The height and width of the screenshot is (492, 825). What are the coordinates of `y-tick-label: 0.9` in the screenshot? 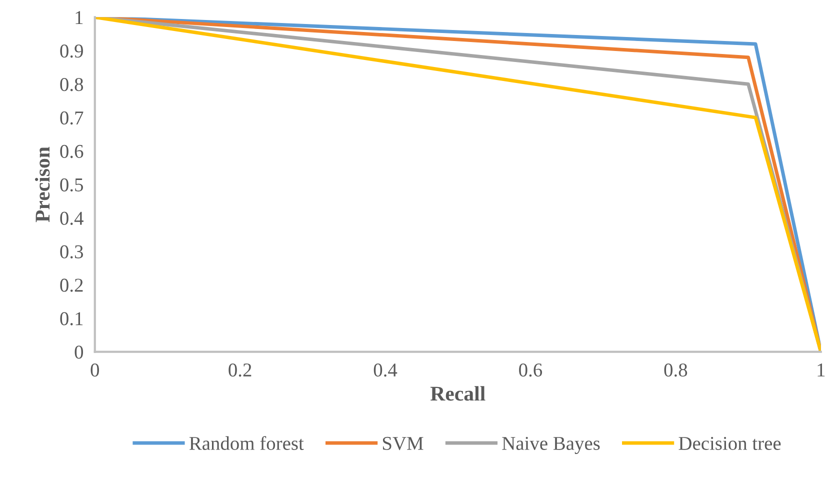 It's located at (71, 51).